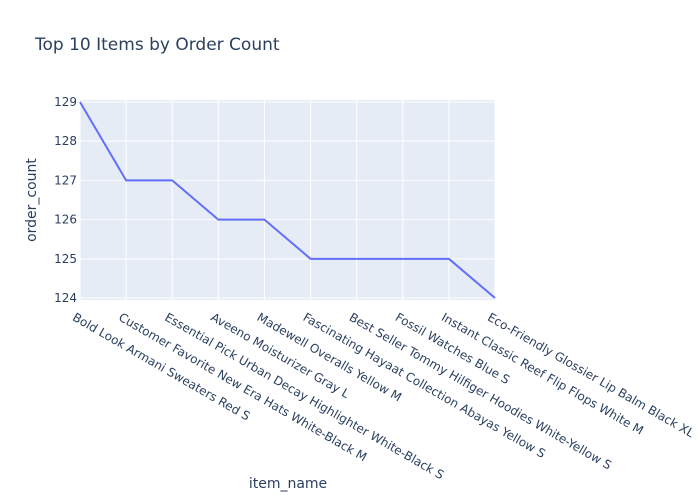 This screenshot has width=700, height=500. I want to click on y-tick-label: 125, so click(65, 259).